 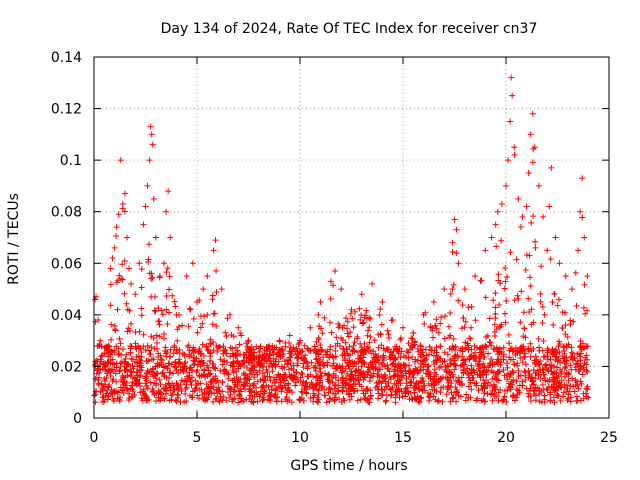 What do you see at coordinates (609, 438) in the screenshot?
I see `x-tick-label: 25` at bounding box center [609, 438].